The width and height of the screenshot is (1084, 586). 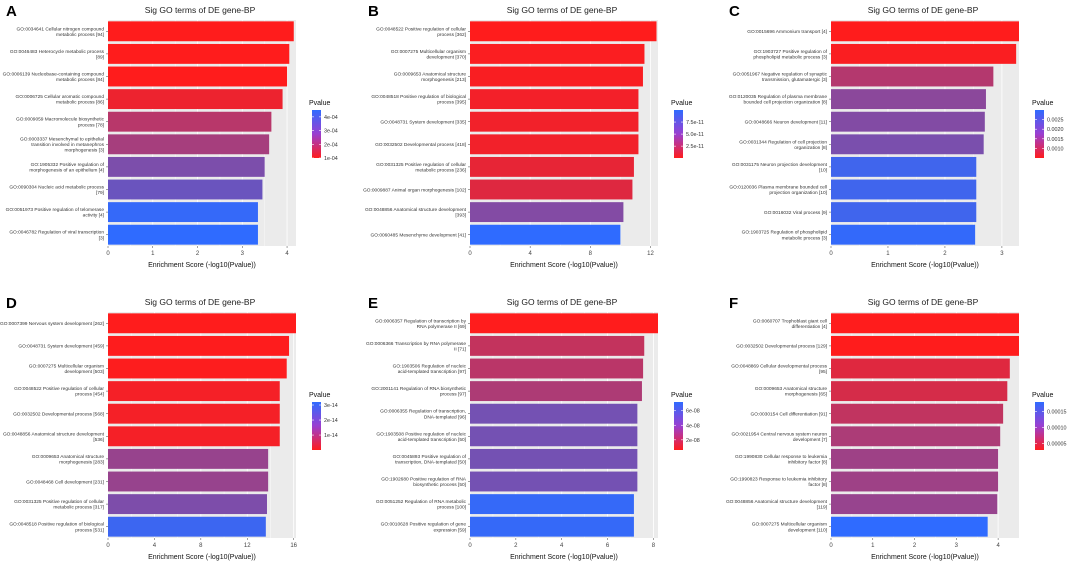 What do you see at coordinates (11, 303) in the screenshot?
I see `panel-letter: D` at bounding box center [11, 303].